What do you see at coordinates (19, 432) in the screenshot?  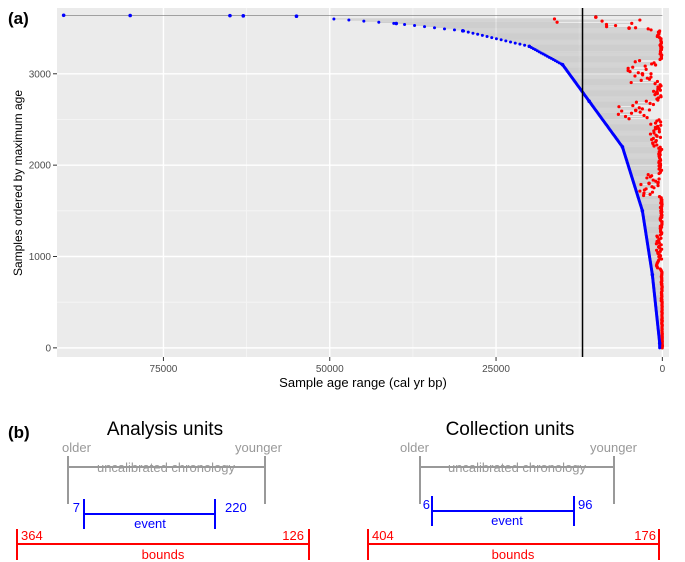 I see `panel-b-label: (b)` at bounding box center [19, 432].